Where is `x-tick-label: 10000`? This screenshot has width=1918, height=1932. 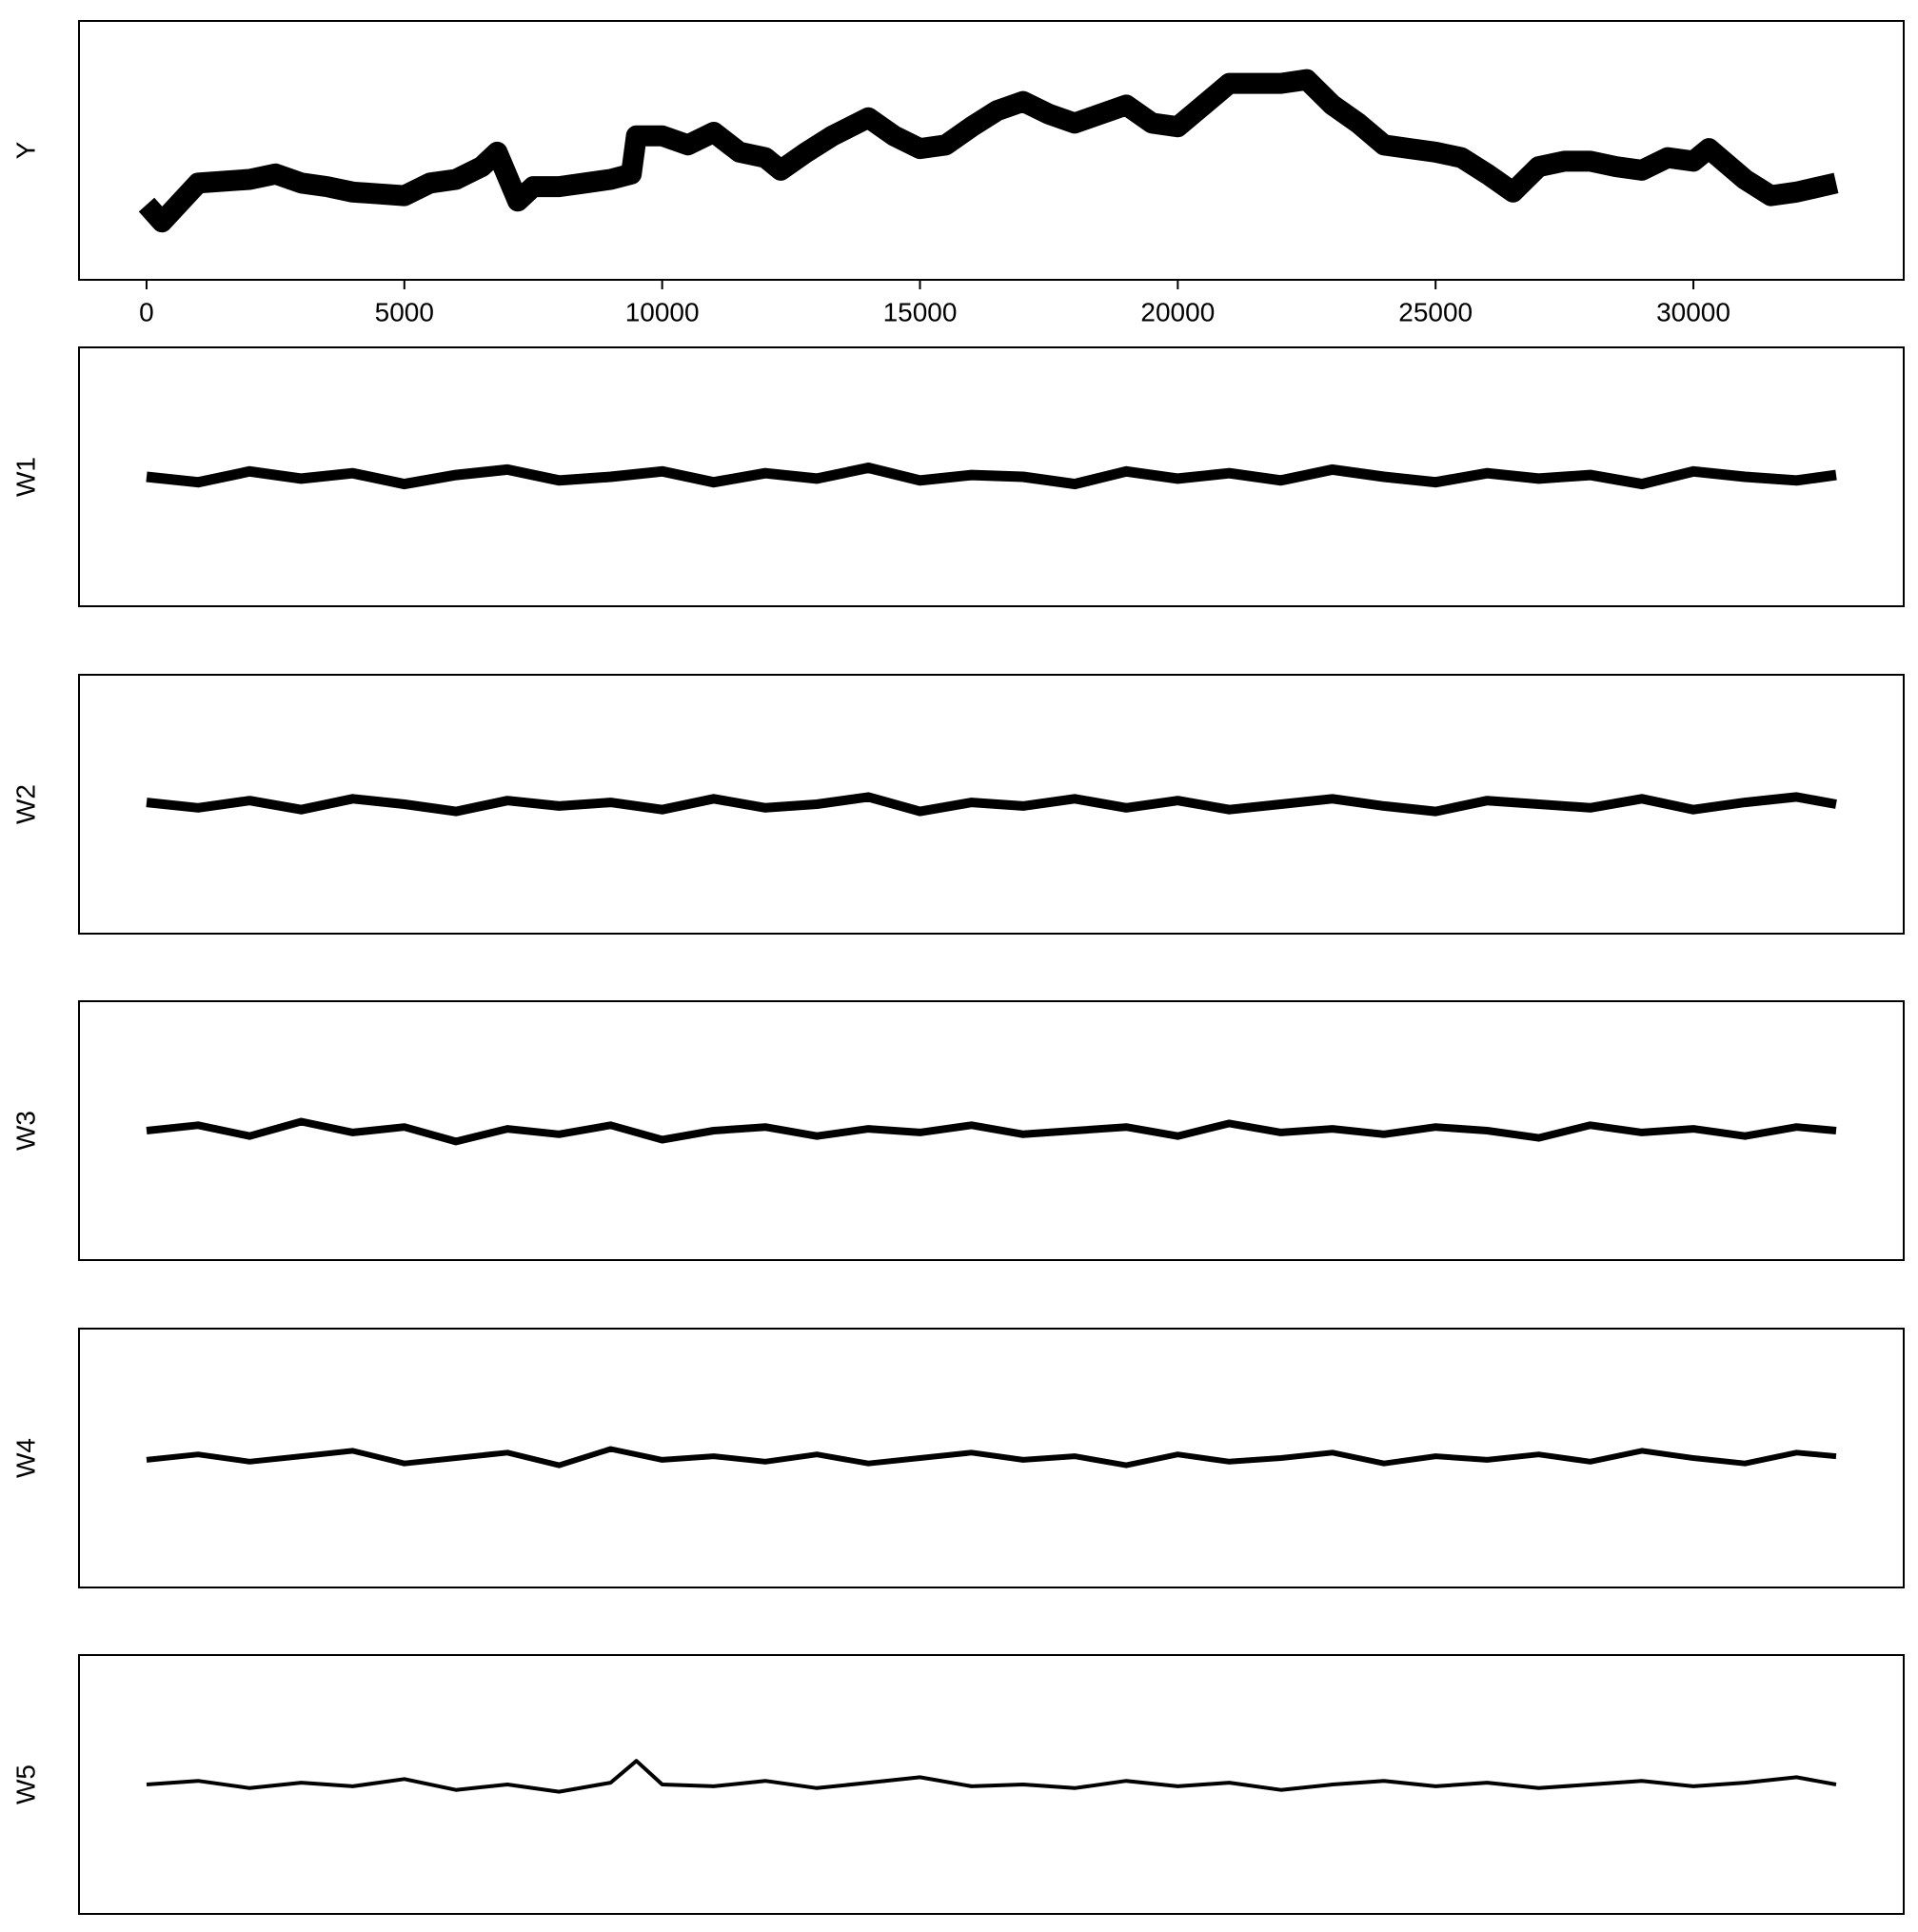 x-tick-label: 10000 is located at coordinates (662, 312).